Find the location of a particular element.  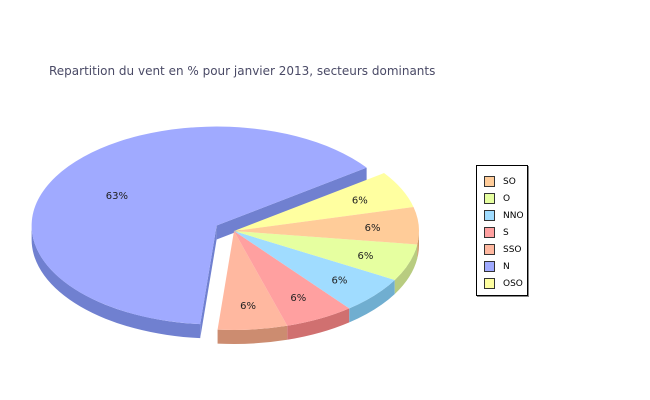

chart-legend: SO O NNO S SSO N OSO is located at coordinates (502, 230).